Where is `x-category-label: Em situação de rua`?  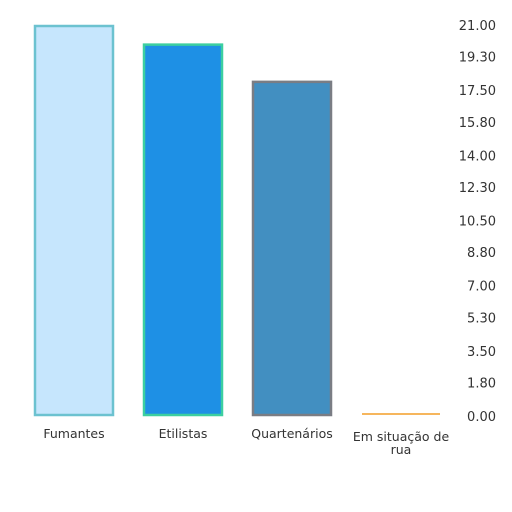
x-category-label: Em situação de rua is located at coordinates (401, 443).